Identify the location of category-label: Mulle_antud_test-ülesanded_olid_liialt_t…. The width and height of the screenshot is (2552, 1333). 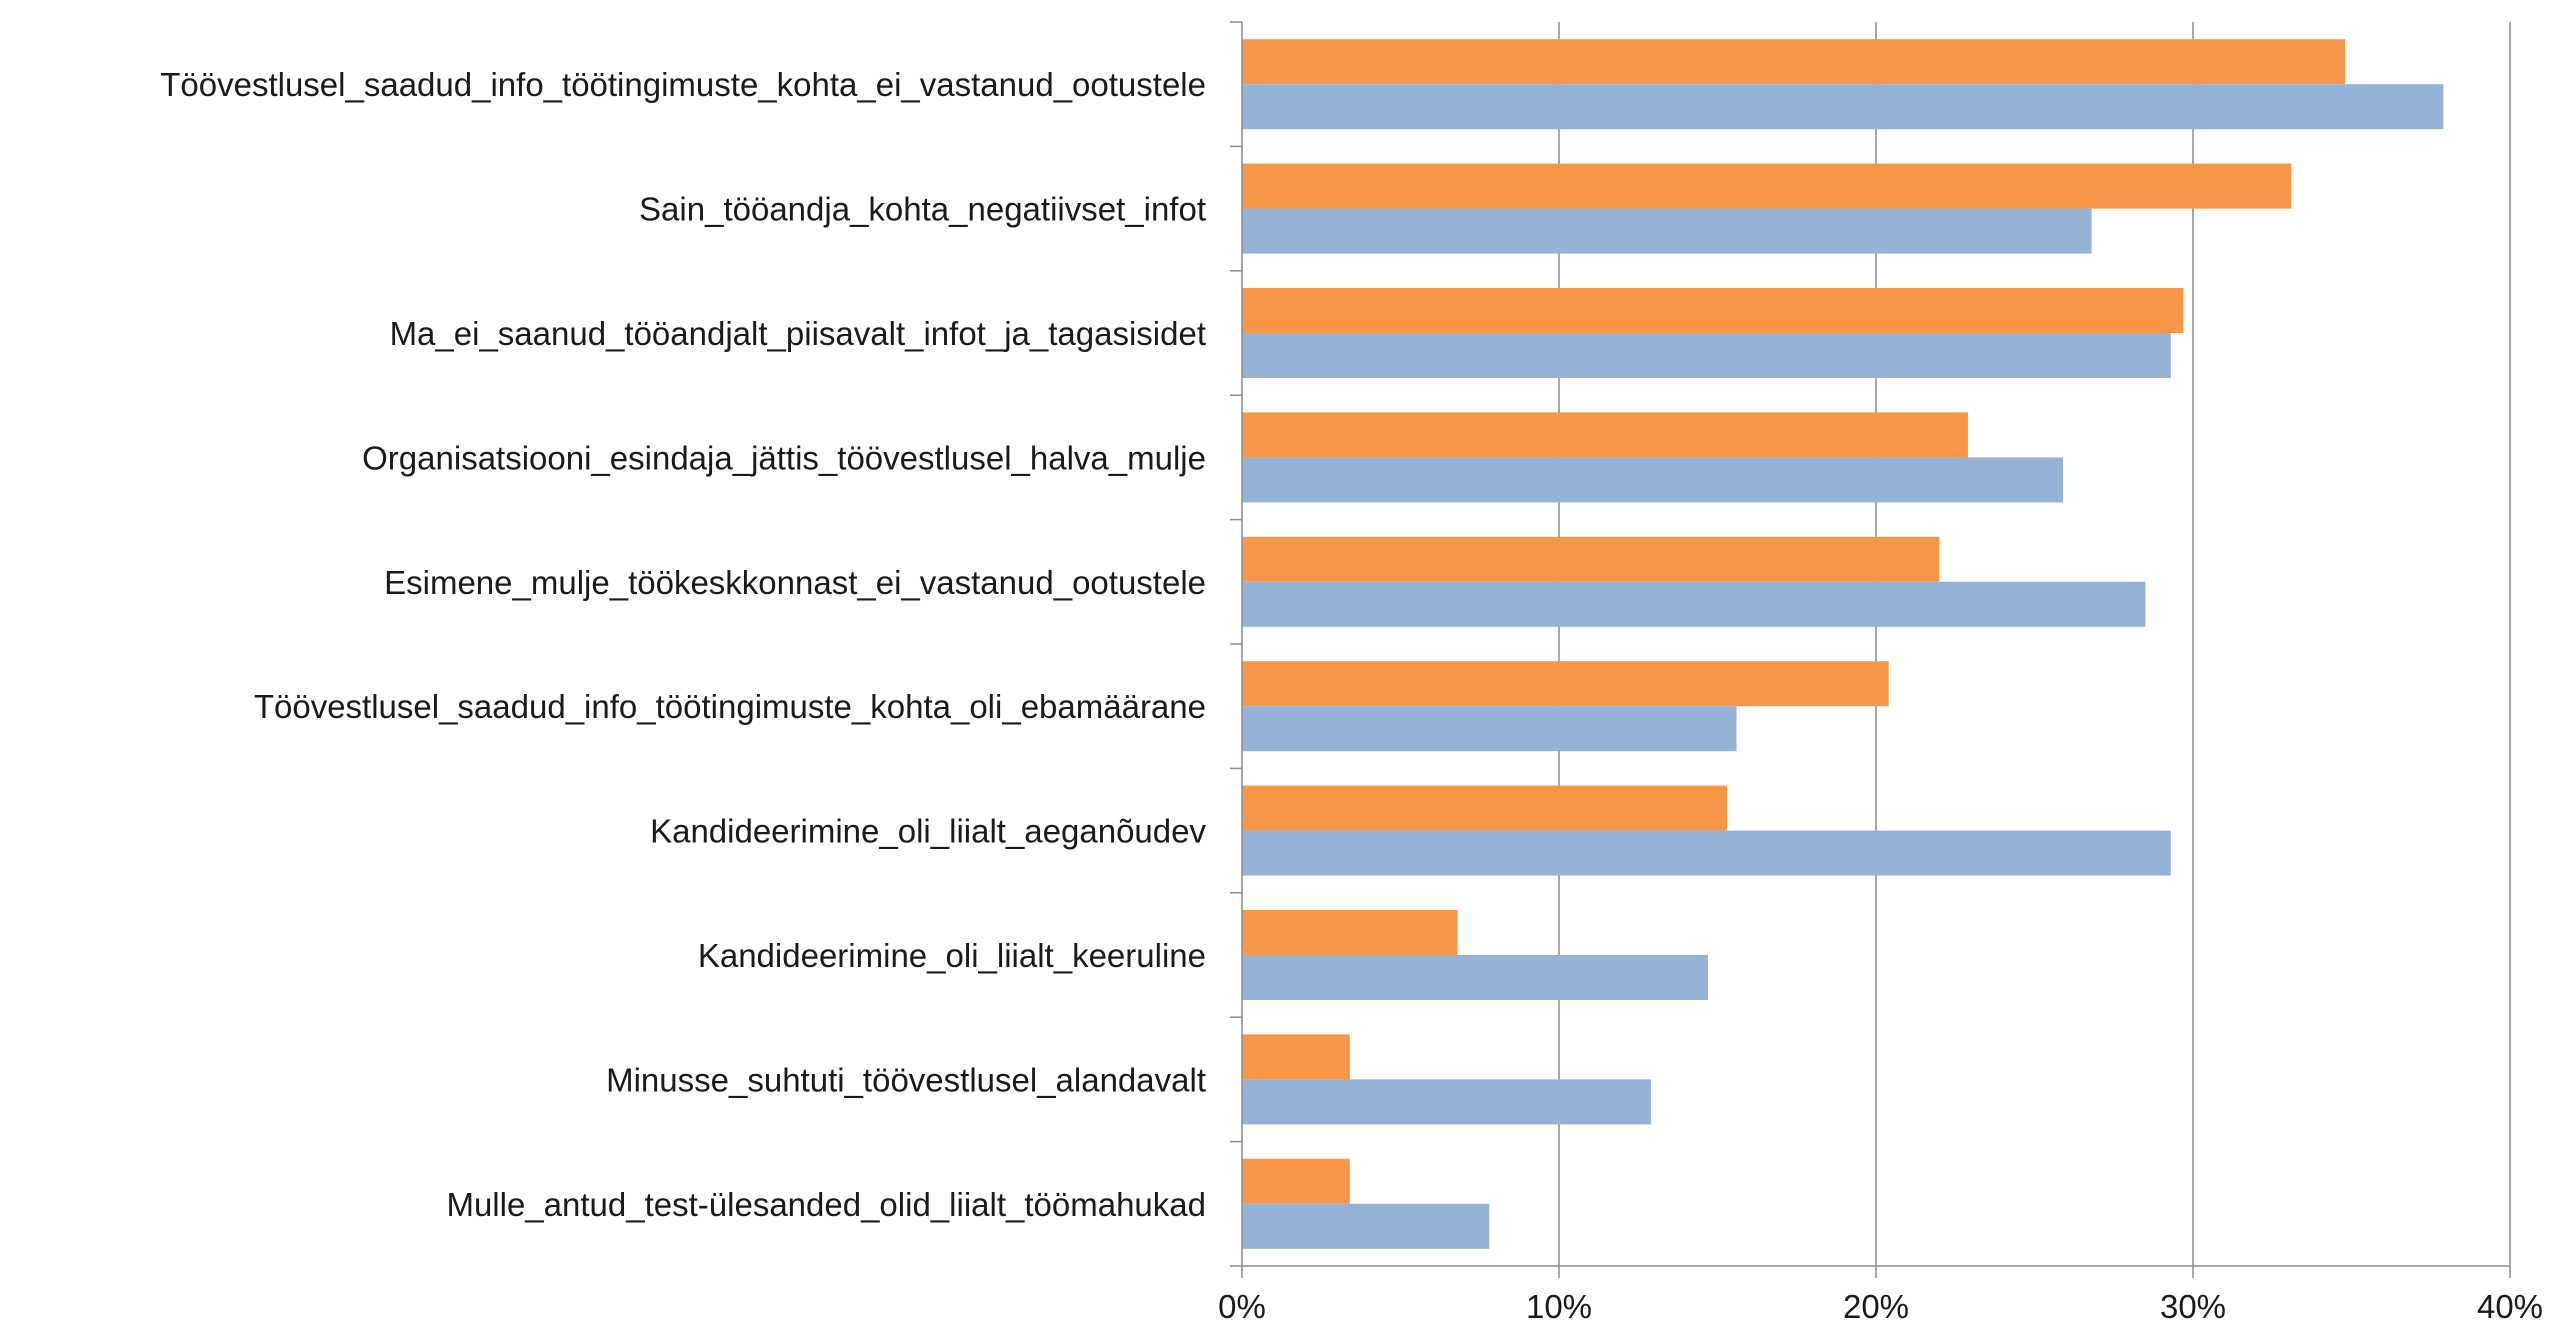
(826, 1204).